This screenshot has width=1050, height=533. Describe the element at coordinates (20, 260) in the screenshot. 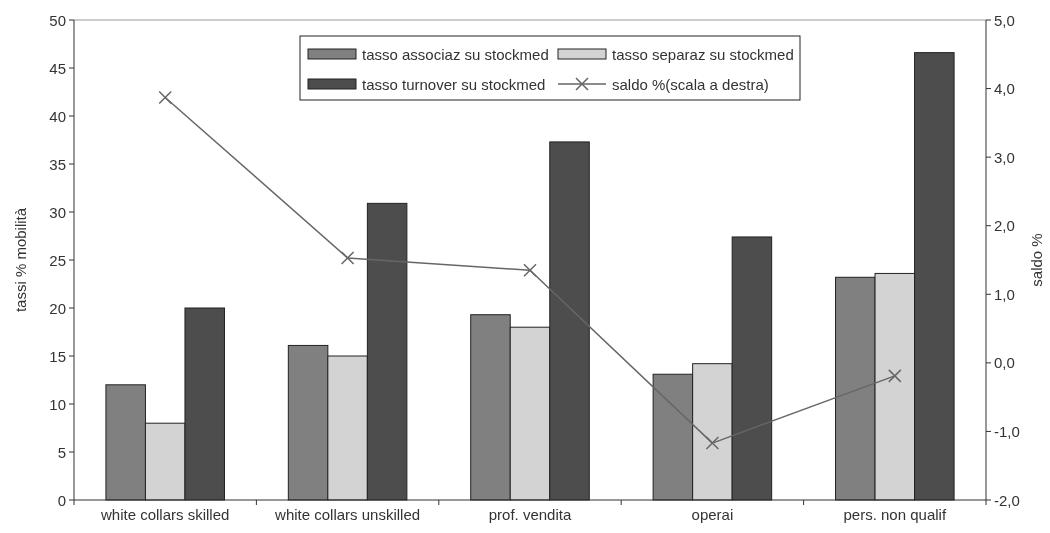

I see `y-axis-title: tassi % mobilità` at that location.